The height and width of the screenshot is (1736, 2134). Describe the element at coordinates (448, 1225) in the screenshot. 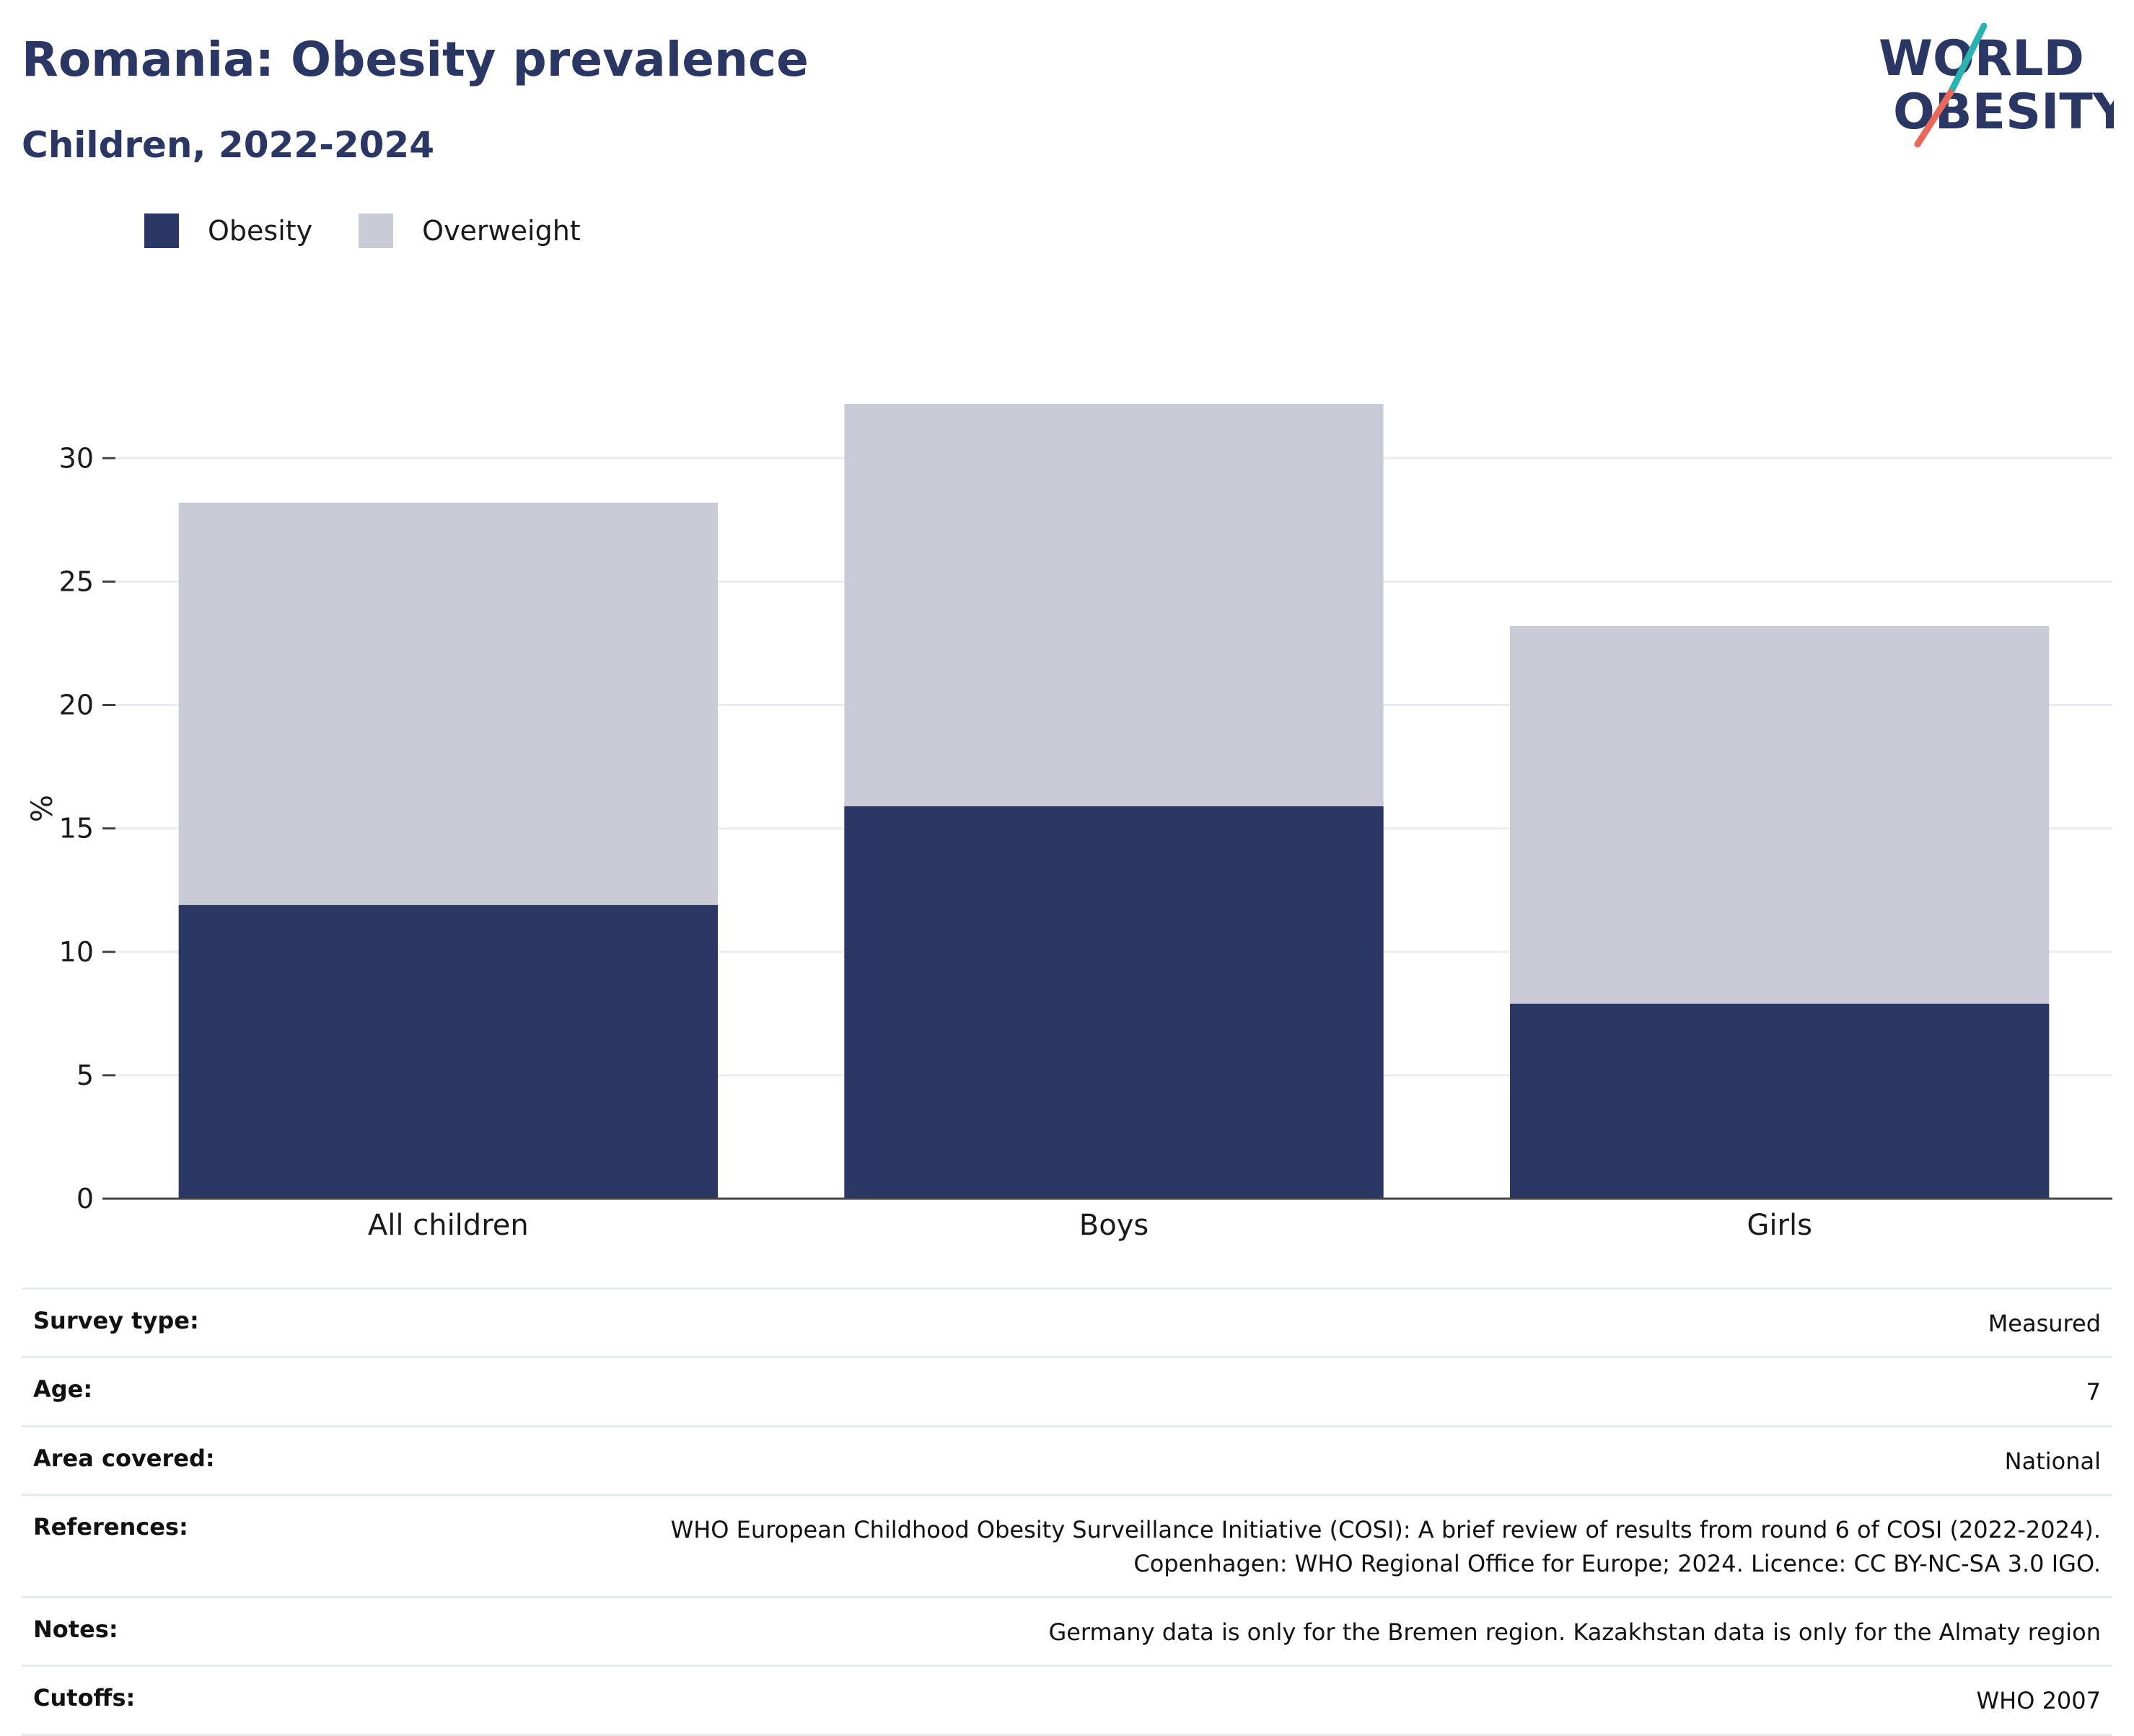

I see `x-tick-label: All children` at that location.